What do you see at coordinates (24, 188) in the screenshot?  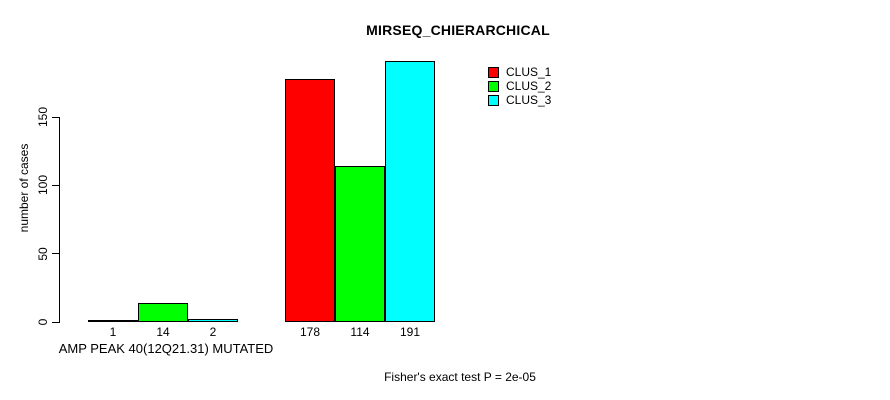 I see `y-axis-label: number of cases` at bounding box center [24, 188].